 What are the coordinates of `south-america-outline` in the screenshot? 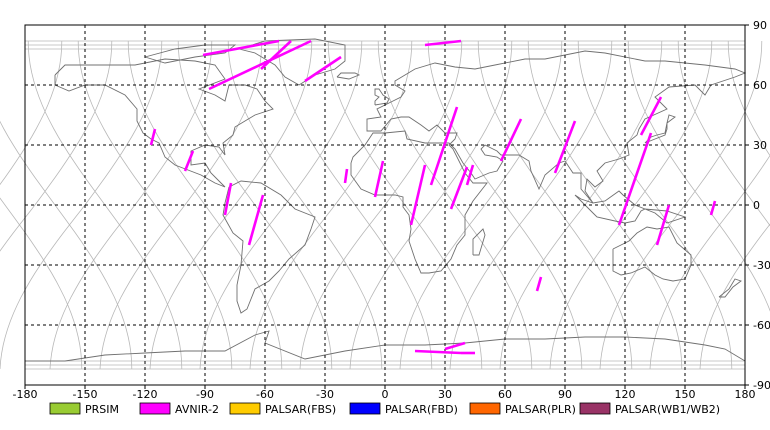 It's located at (269, 247).